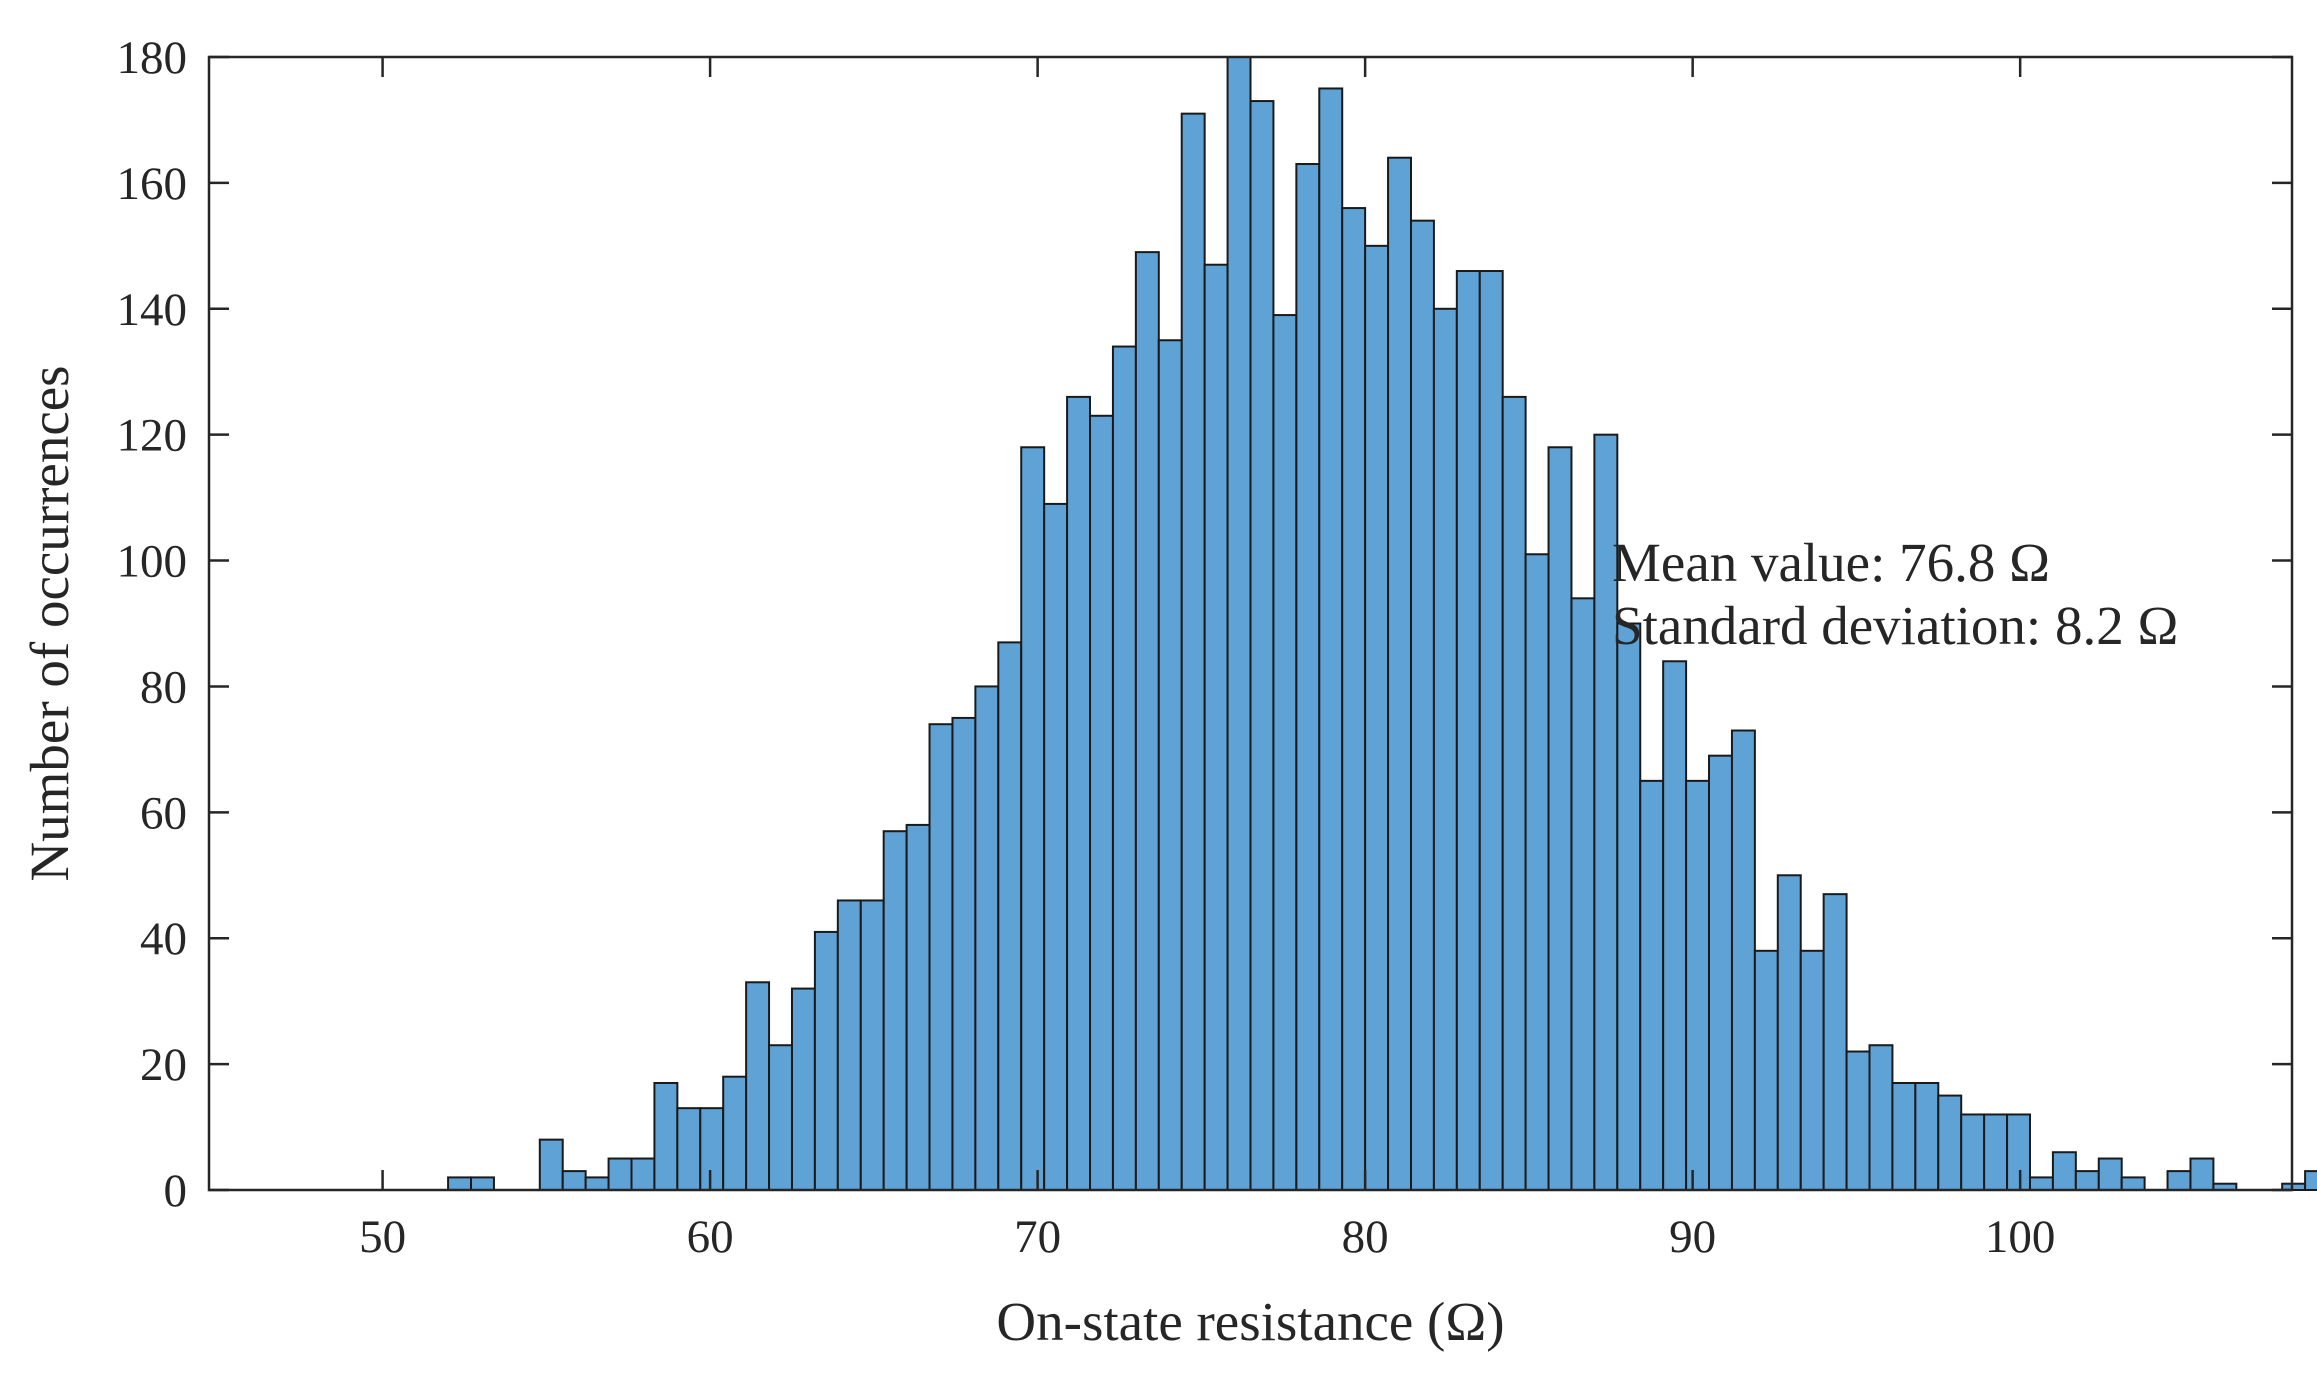 Image resolution: width=2317 pixels, height=1376 pixels. Describe the element at coordinates (163, 939) in the screenshot. I see `y-tick-label: 40` at that location.